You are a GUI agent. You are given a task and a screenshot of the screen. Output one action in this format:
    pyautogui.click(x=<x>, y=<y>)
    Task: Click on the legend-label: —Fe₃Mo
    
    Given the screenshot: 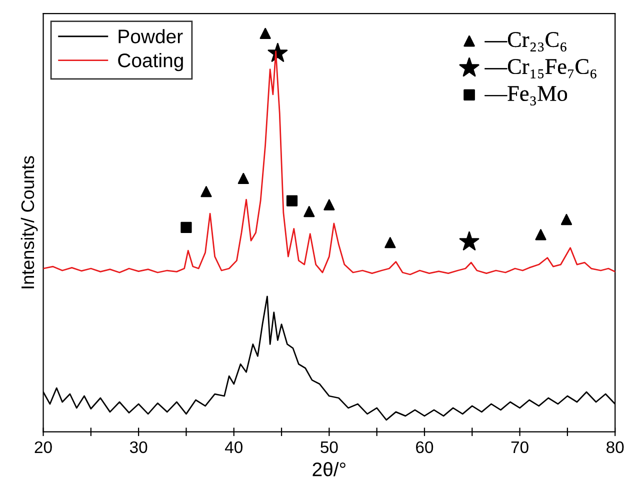 What is the action you would take?
    pyautogui.click(x=526, y=96)
    